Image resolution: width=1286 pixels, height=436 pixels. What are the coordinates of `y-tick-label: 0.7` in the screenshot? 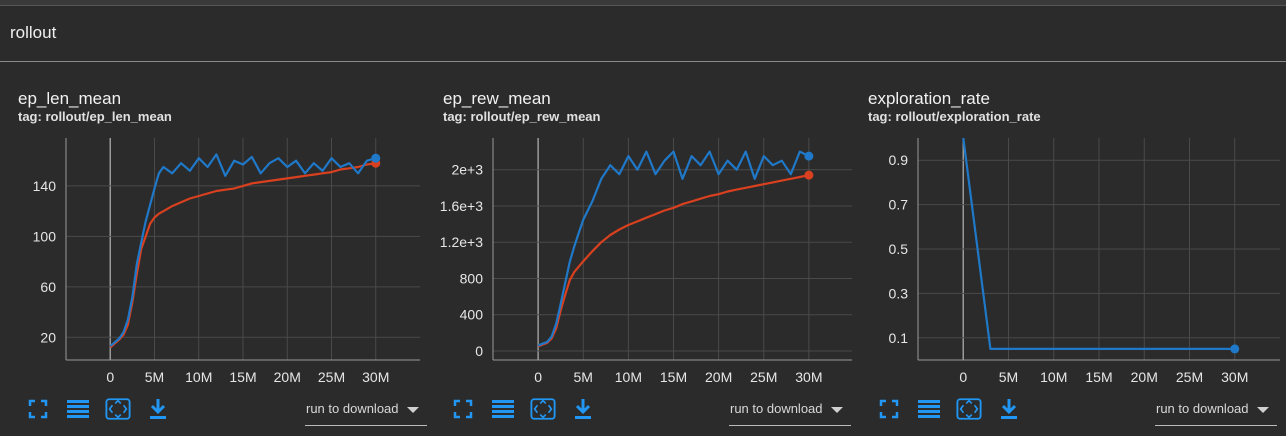 It's located at (899, 205).